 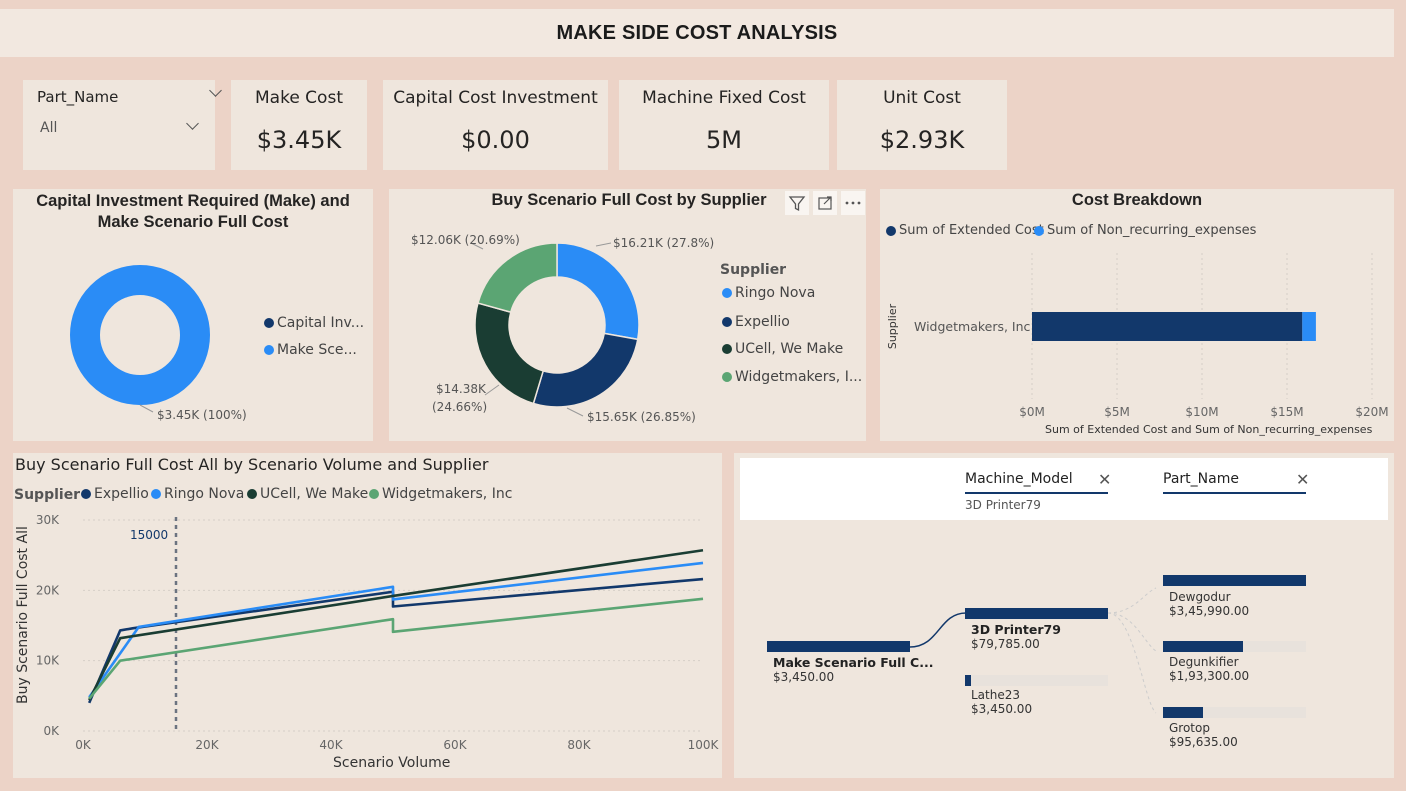 What do you see at coordinates (1064, 489) in the screenshot?
I see `tree-header: Machine_Model ✕ 3D Printer79 Part_Name ✕` at bounding box center [1064, 489].